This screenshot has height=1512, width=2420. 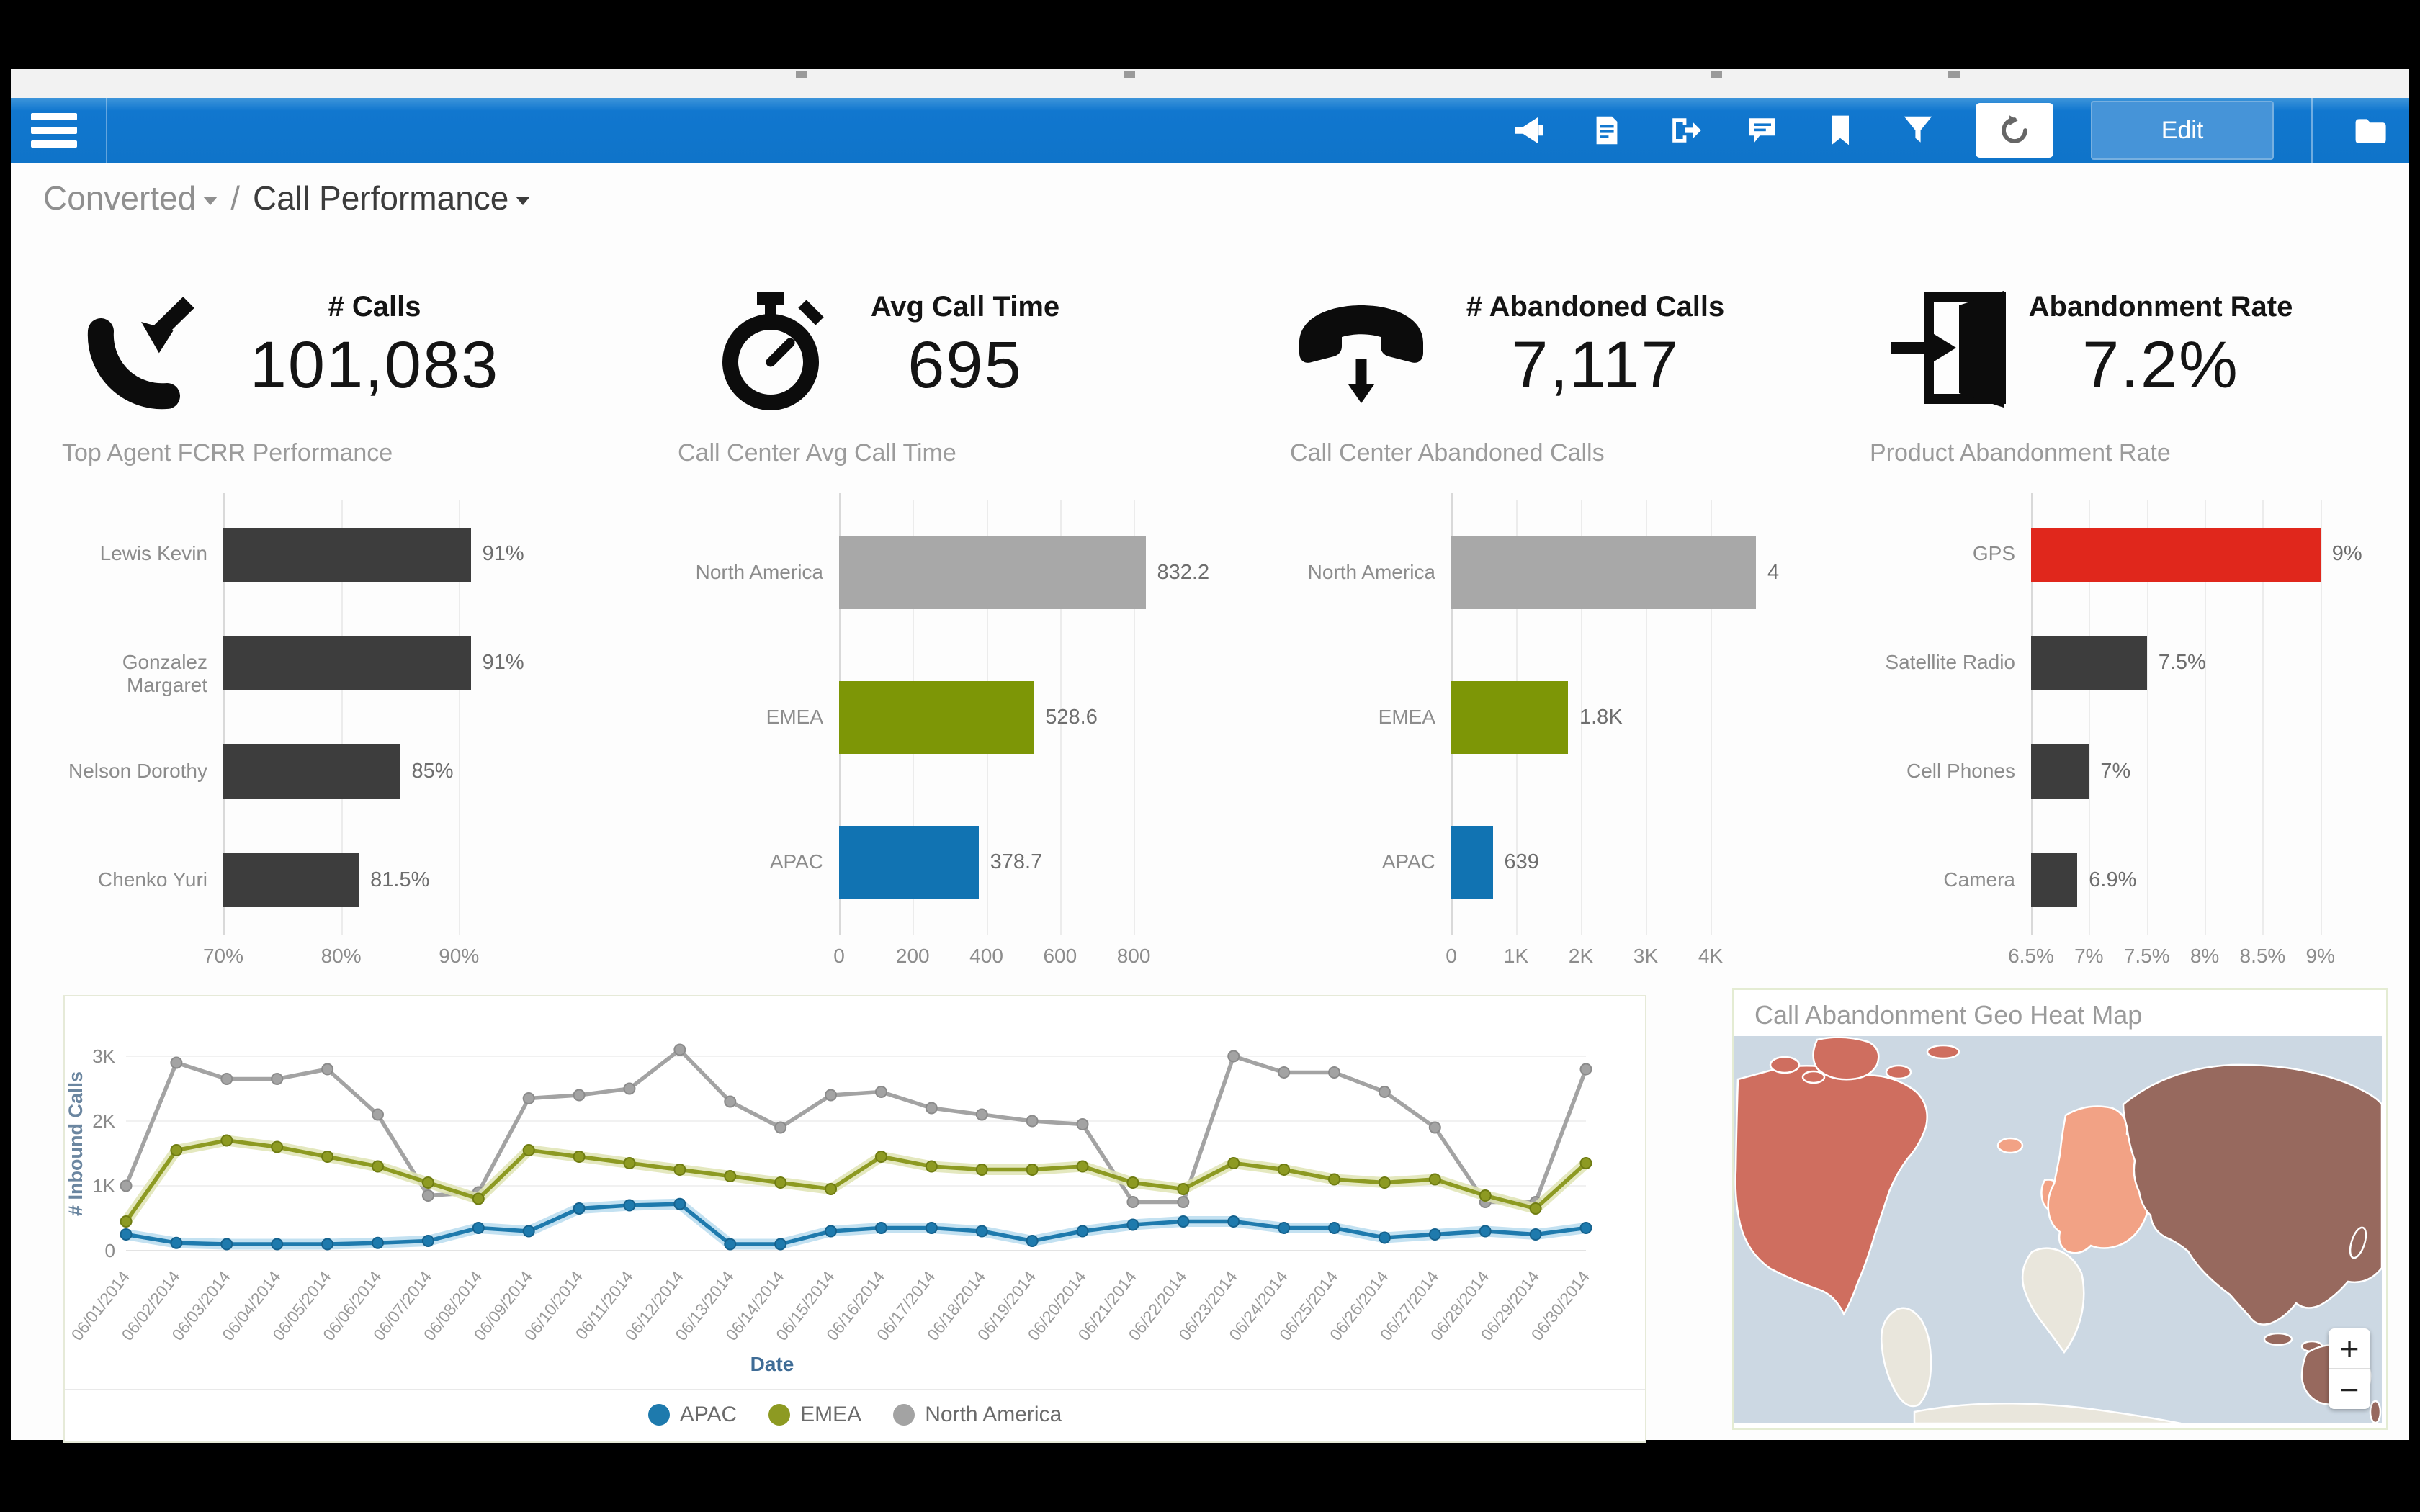 I want to click on bar-category-label: Nelson Dorothy, so click(x=137, y=770).